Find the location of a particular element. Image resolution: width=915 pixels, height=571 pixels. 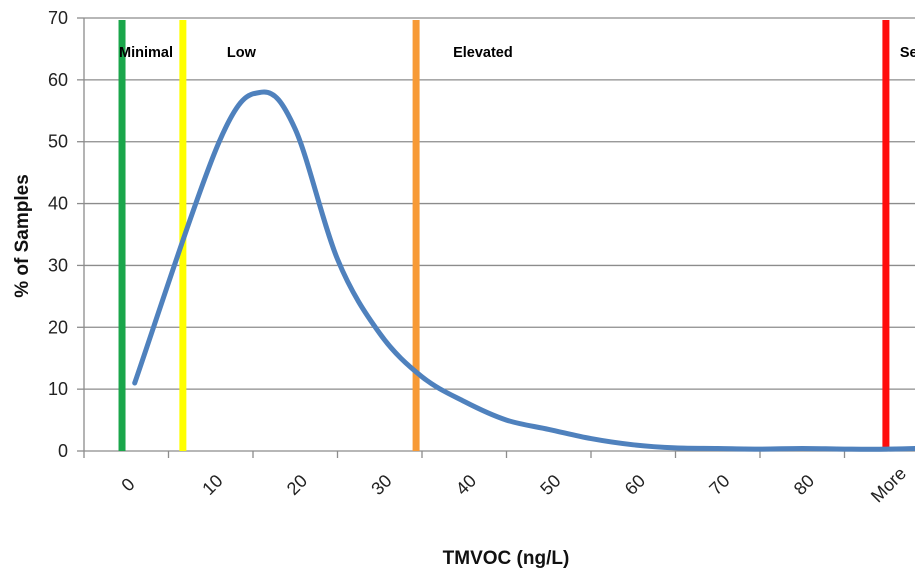

x-tick-label-20: 20 is located at coordinates (297, 485).